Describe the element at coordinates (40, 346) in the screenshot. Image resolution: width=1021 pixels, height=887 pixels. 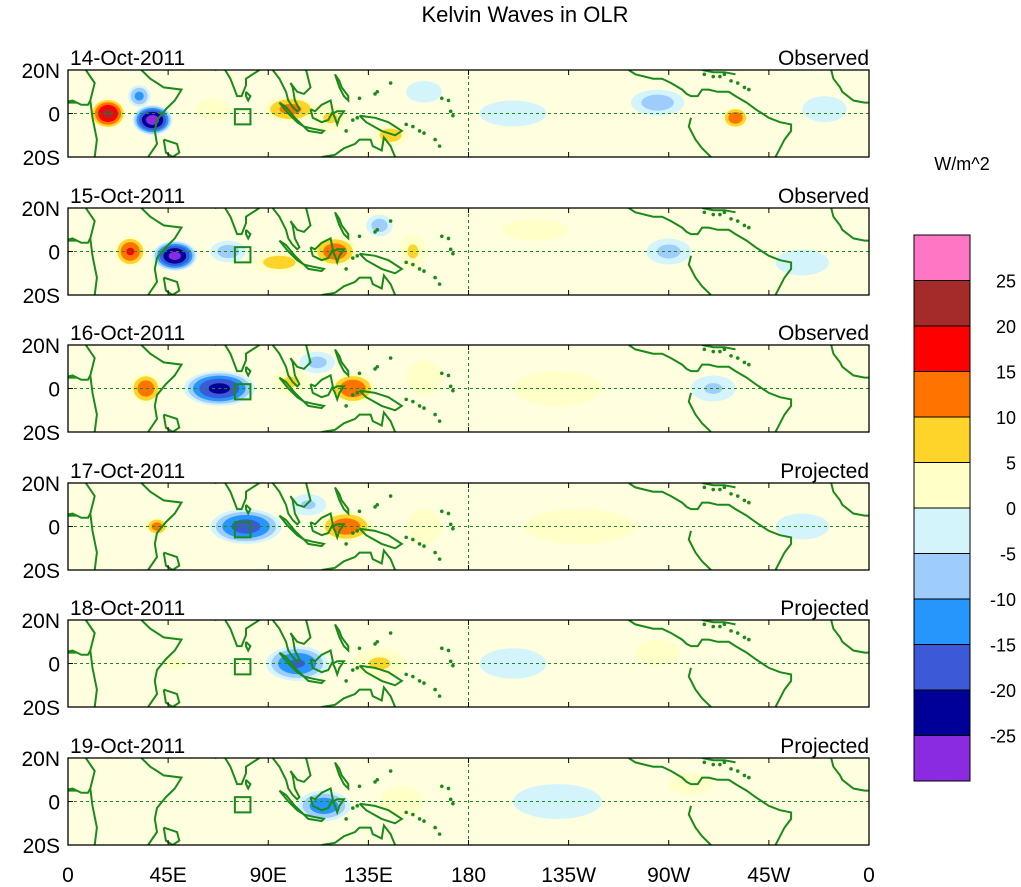
I see `y-tick-label: 20N` at that location.